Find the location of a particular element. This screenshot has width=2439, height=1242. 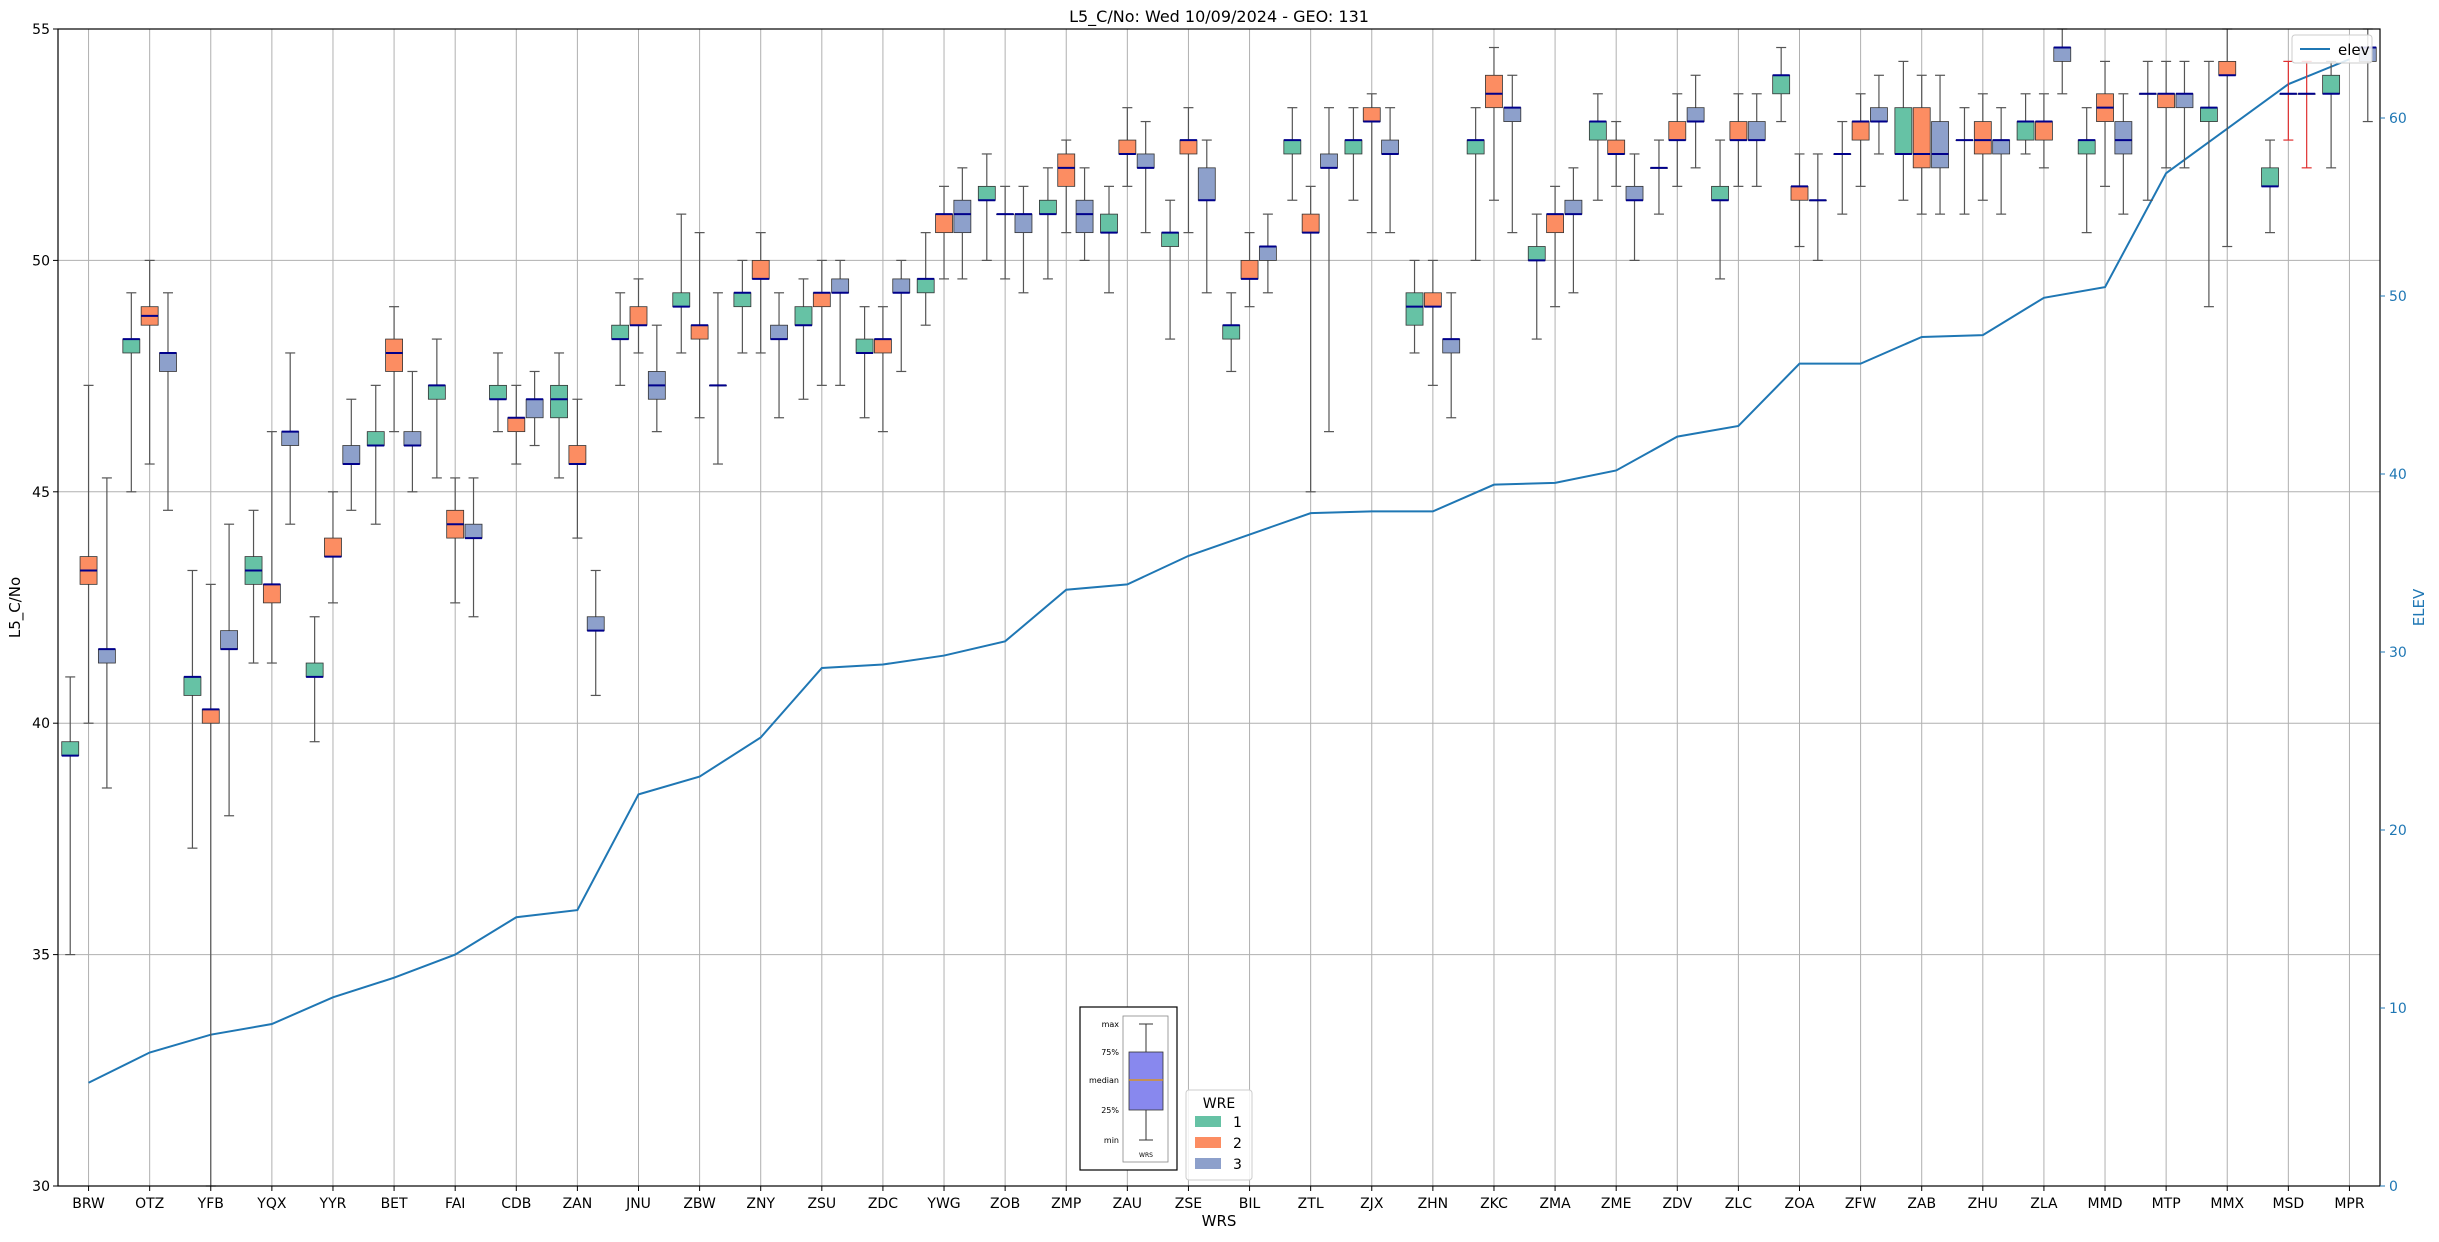

wre-legend-swatch is located at coordinates (1208, 1142).